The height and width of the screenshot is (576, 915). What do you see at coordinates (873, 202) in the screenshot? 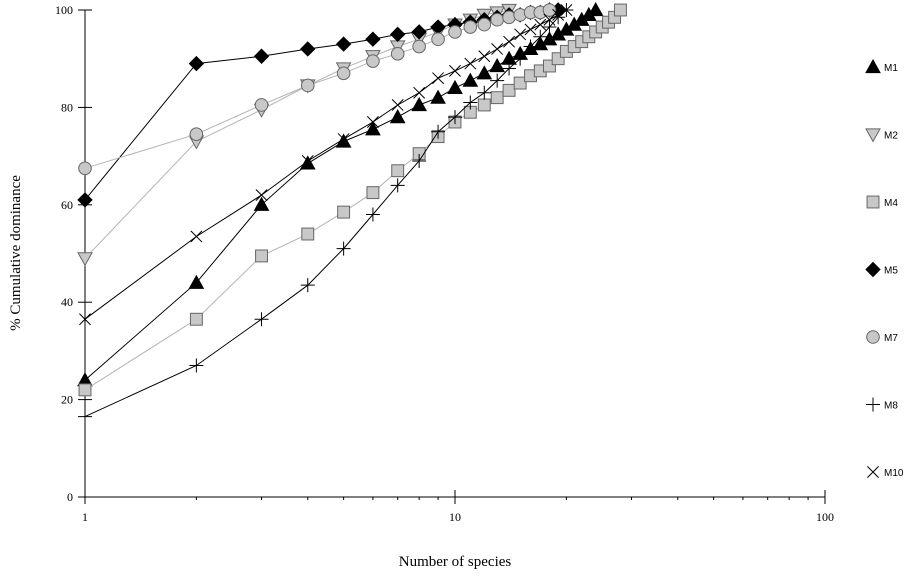
I see `legend-marker-m4` at bounding box center [873, 202].